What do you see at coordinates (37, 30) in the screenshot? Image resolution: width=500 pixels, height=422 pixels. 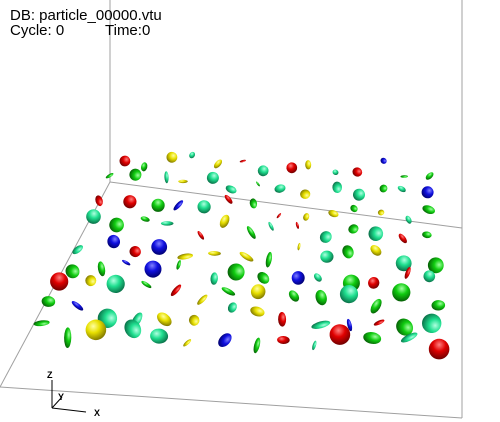 I see `cycle-label: Cycle: 0` at bounding box center [37, 30].